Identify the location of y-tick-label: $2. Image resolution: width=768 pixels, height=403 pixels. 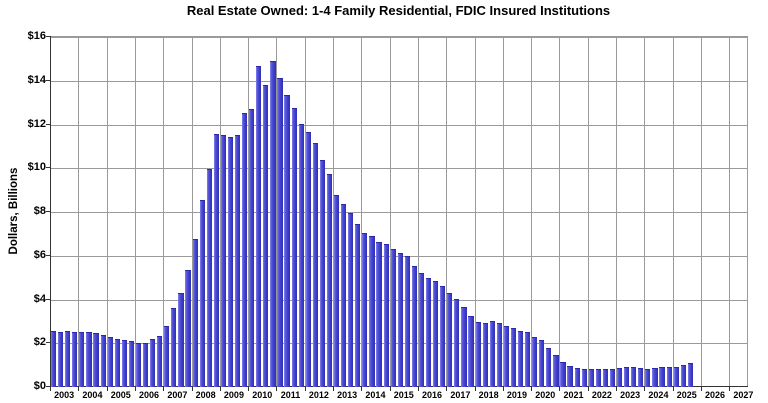
(39, 342).